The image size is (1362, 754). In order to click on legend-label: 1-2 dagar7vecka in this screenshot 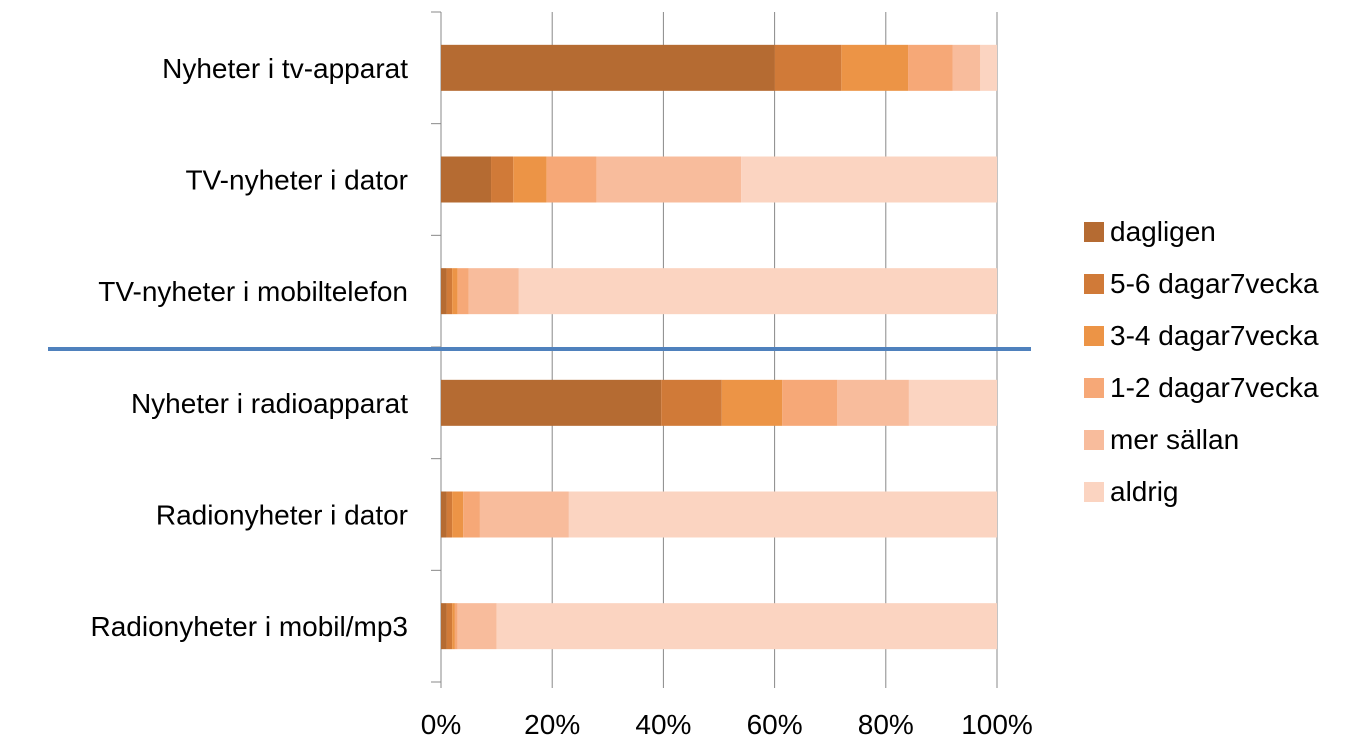, I will do `click(1214, 387)`.